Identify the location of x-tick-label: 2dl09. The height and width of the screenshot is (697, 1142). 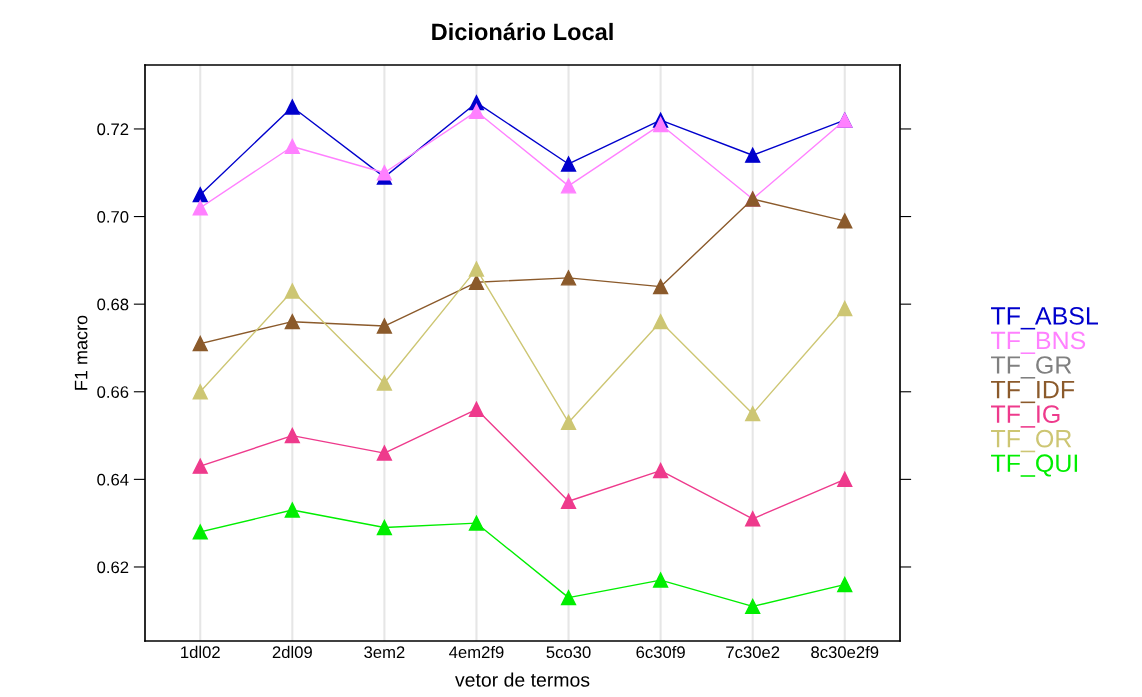
(292, 652).